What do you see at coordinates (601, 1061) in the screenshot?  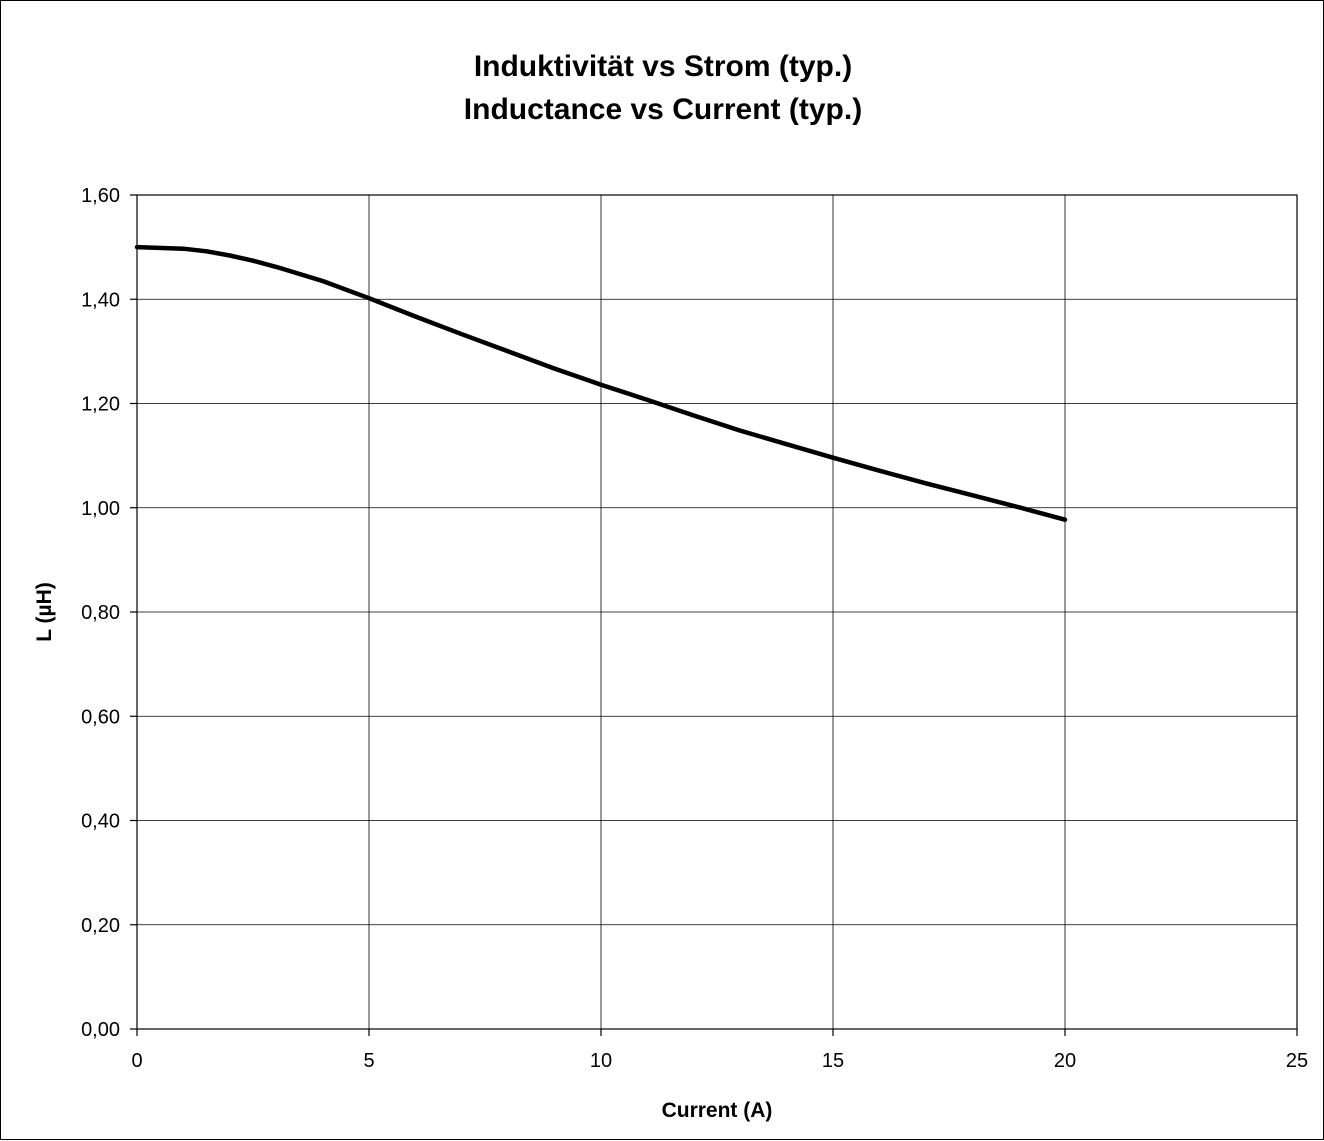 I see `x-tick-label: 10` at bounding box center [601, 1061].